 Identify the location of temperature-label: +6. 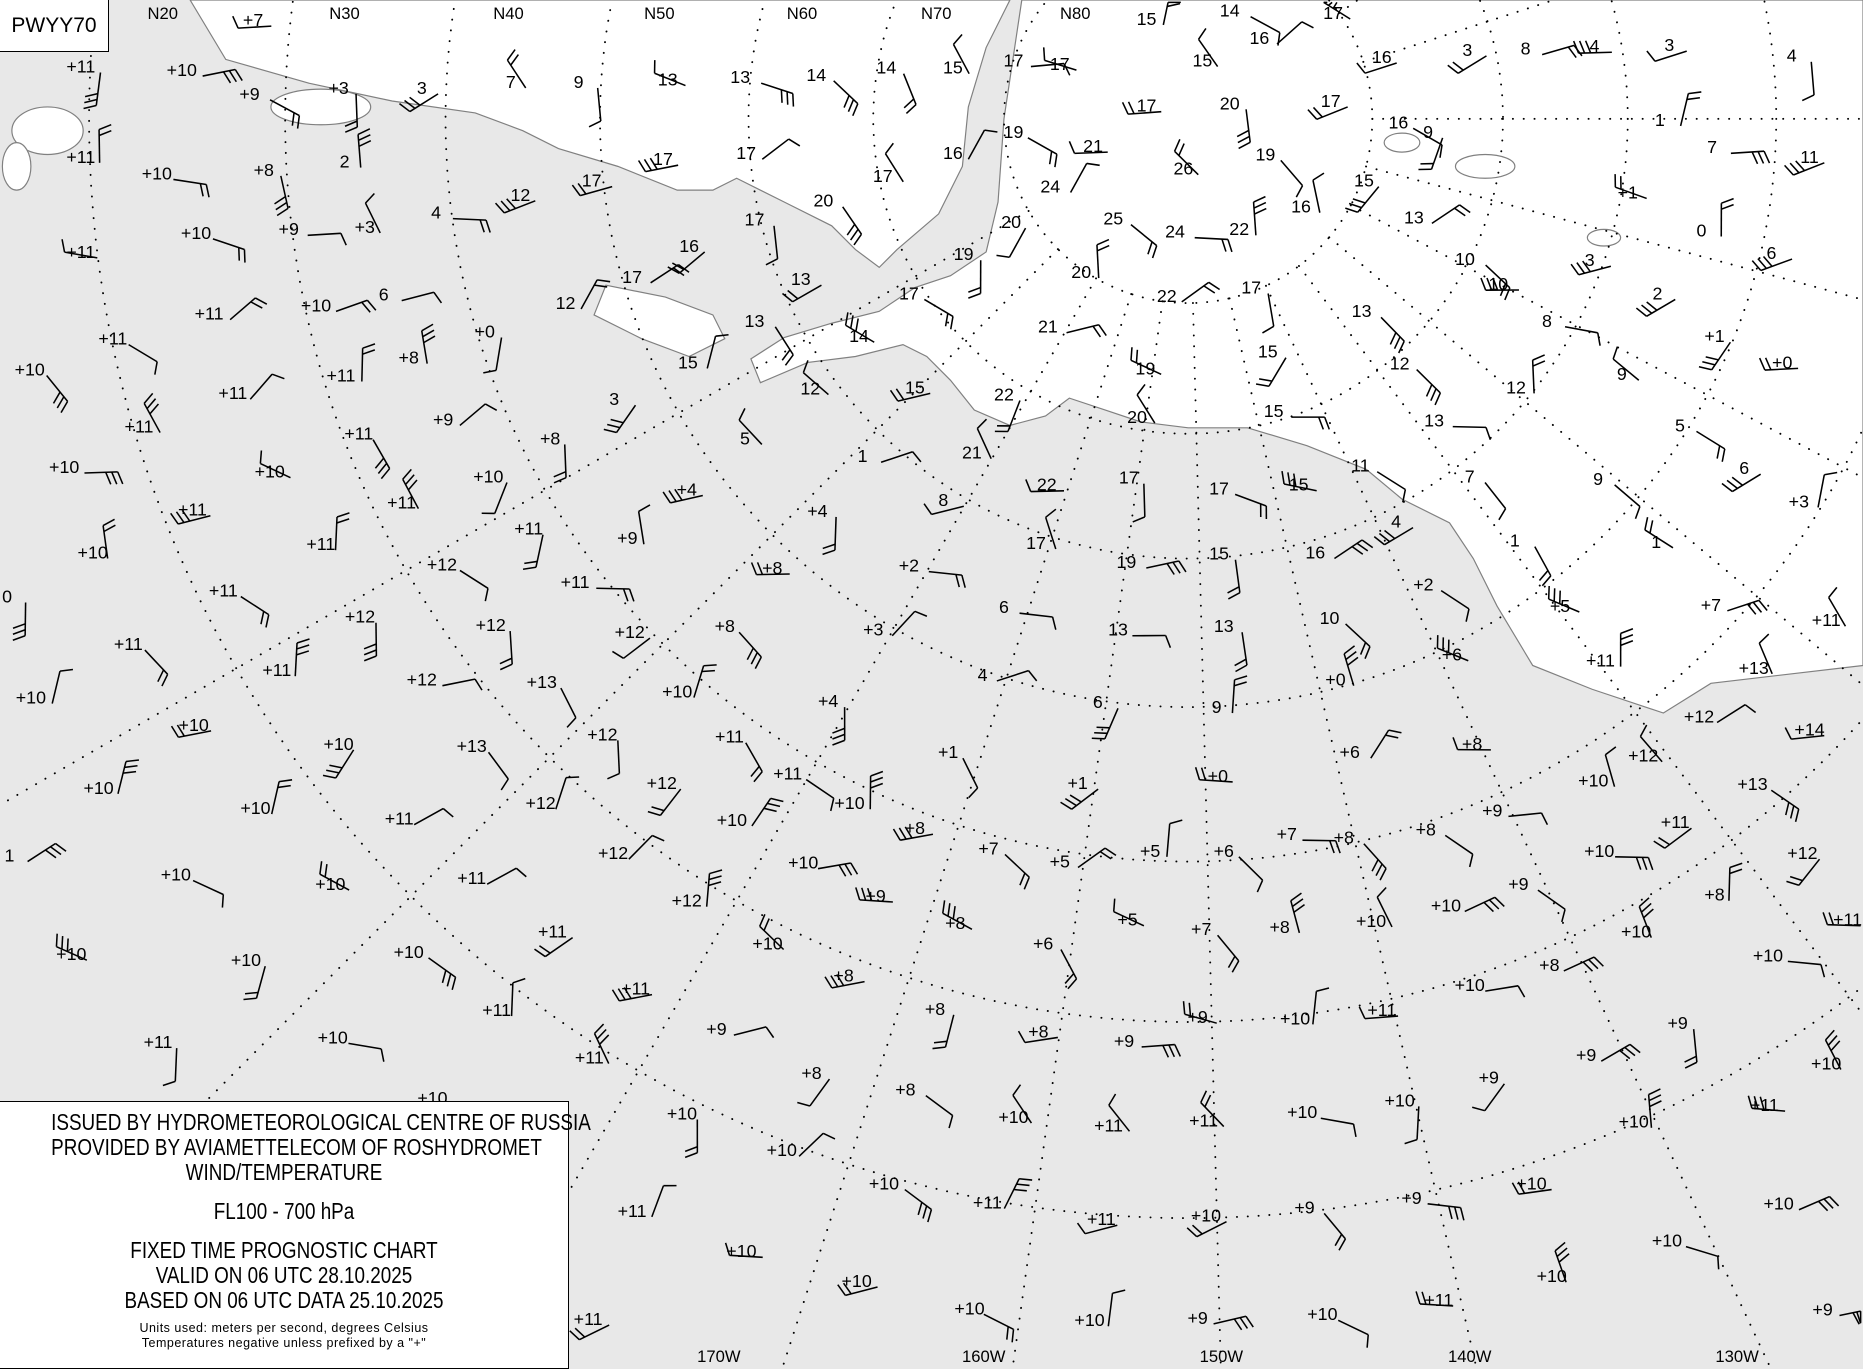
(1452, 655).